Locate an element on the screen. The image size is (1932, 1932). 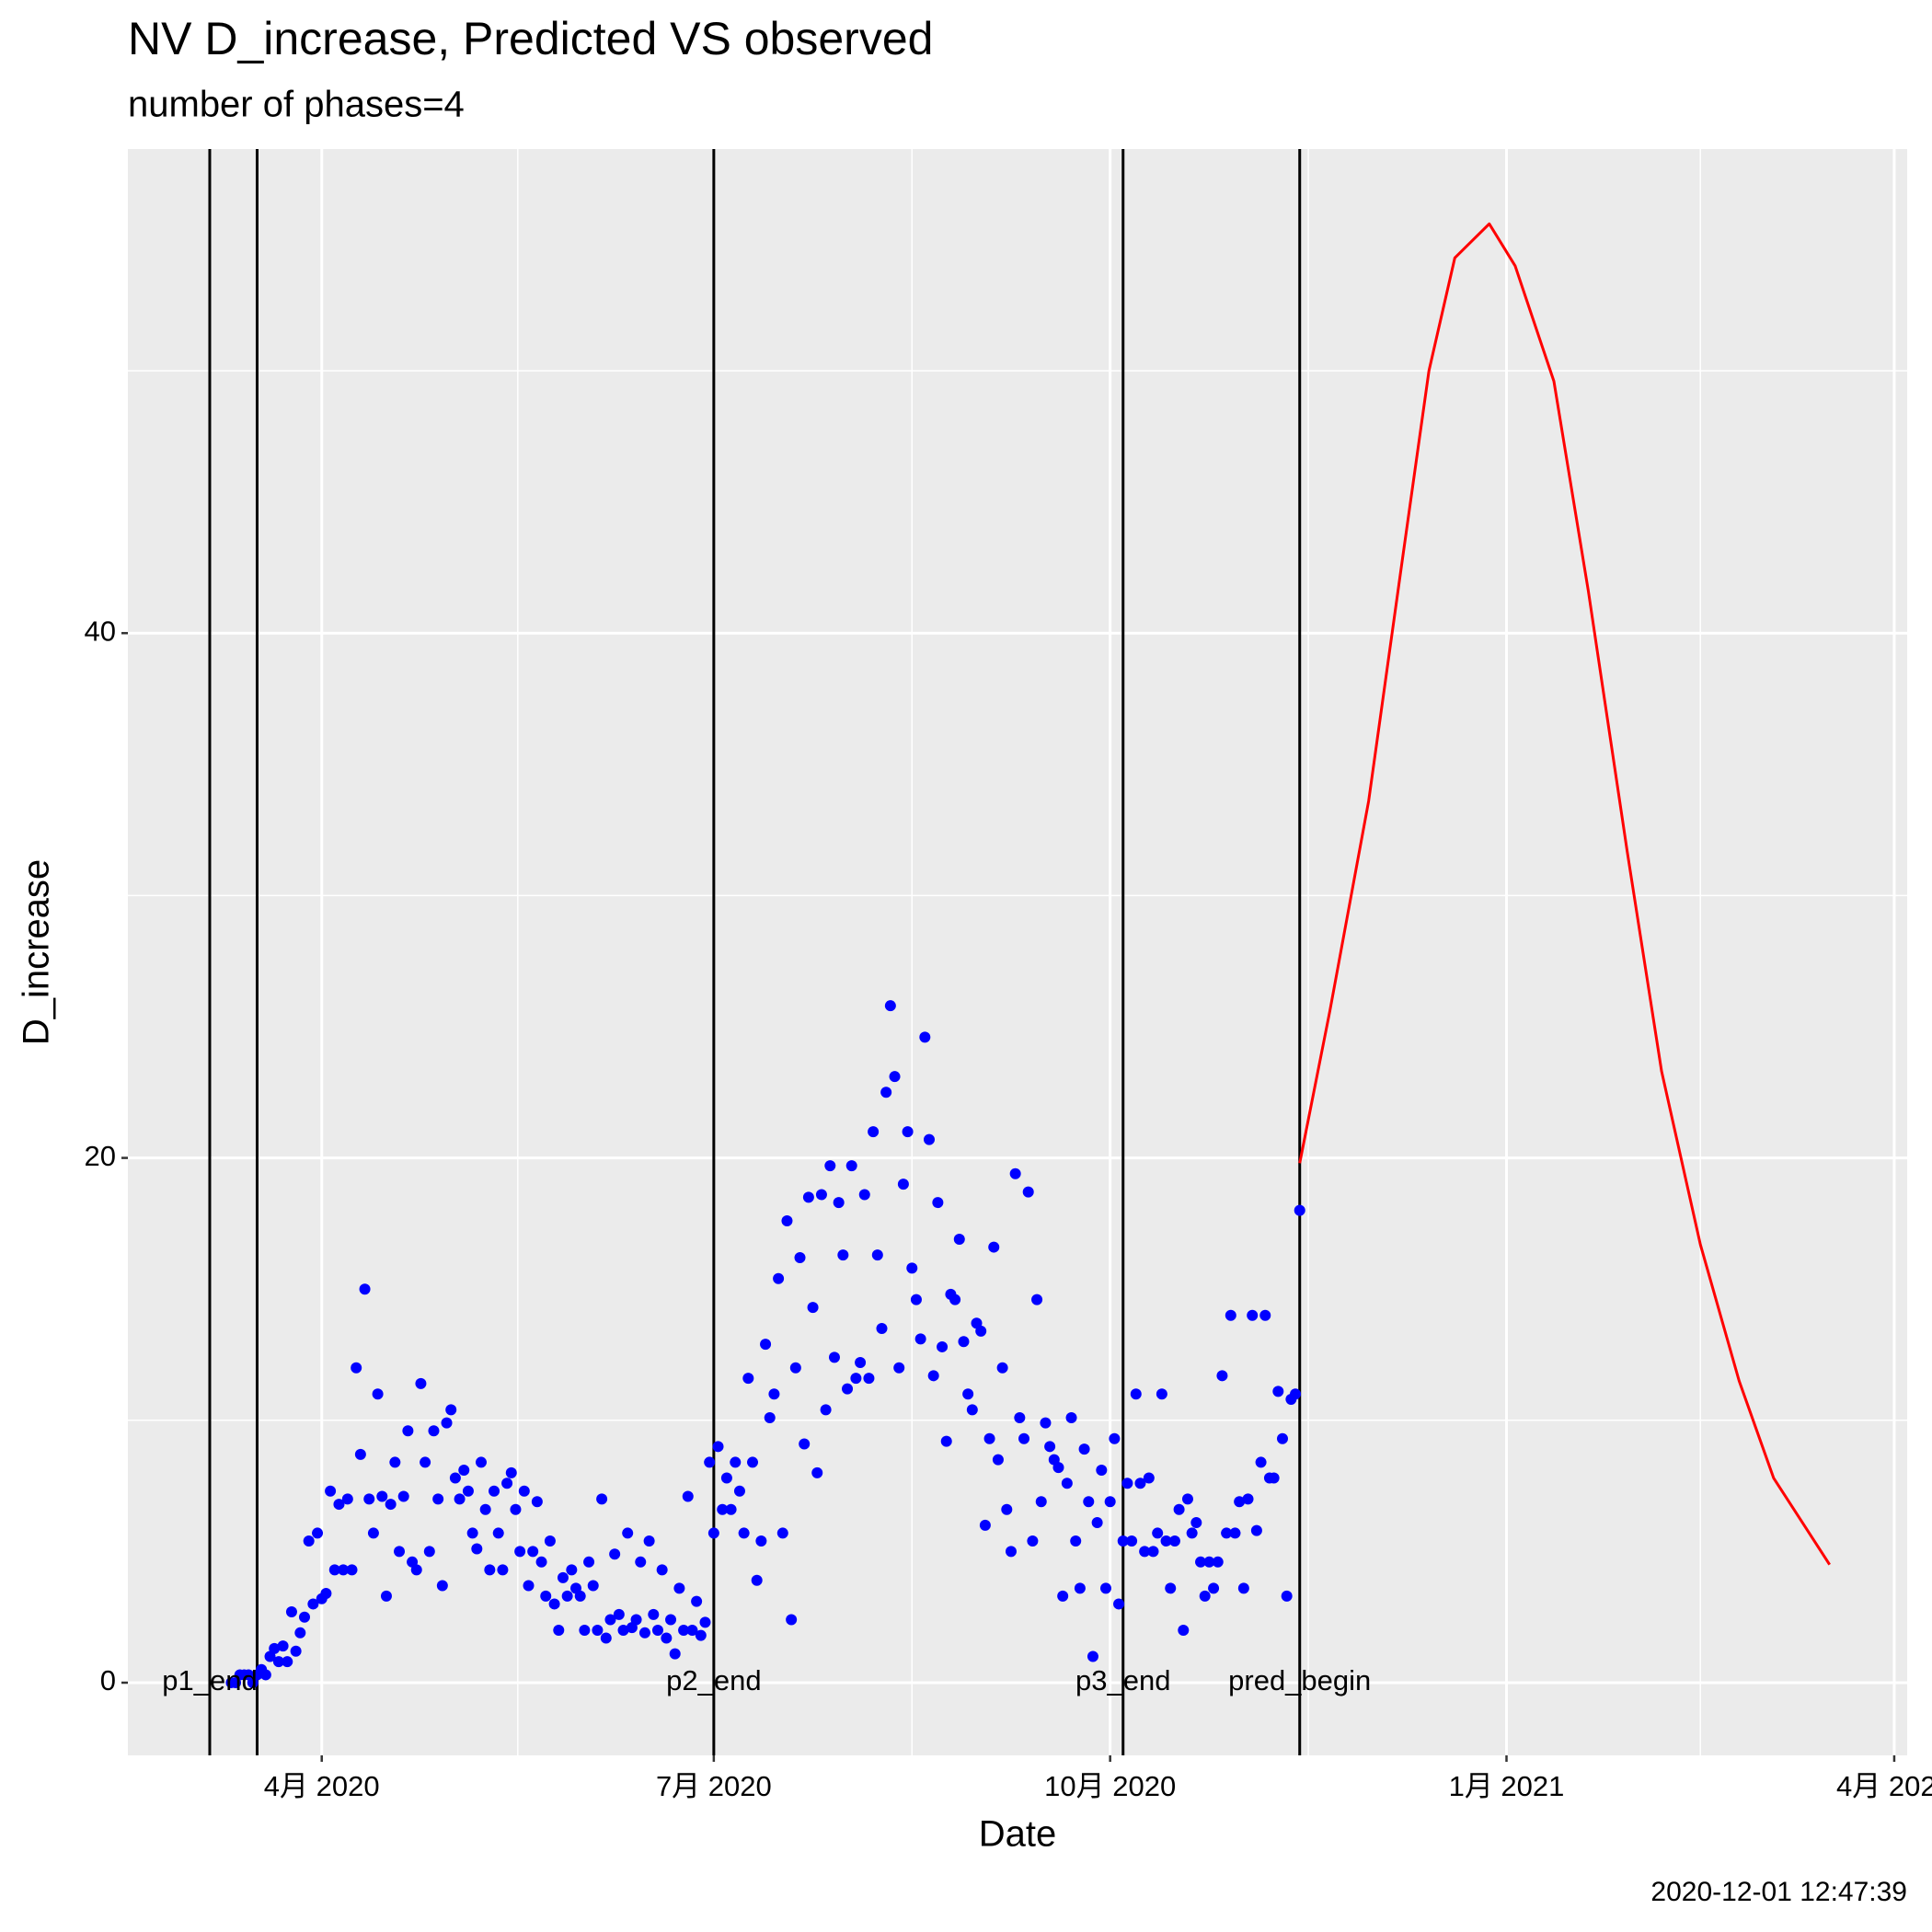
y-axis-title: D_increase is located at coordinates (37, 952).